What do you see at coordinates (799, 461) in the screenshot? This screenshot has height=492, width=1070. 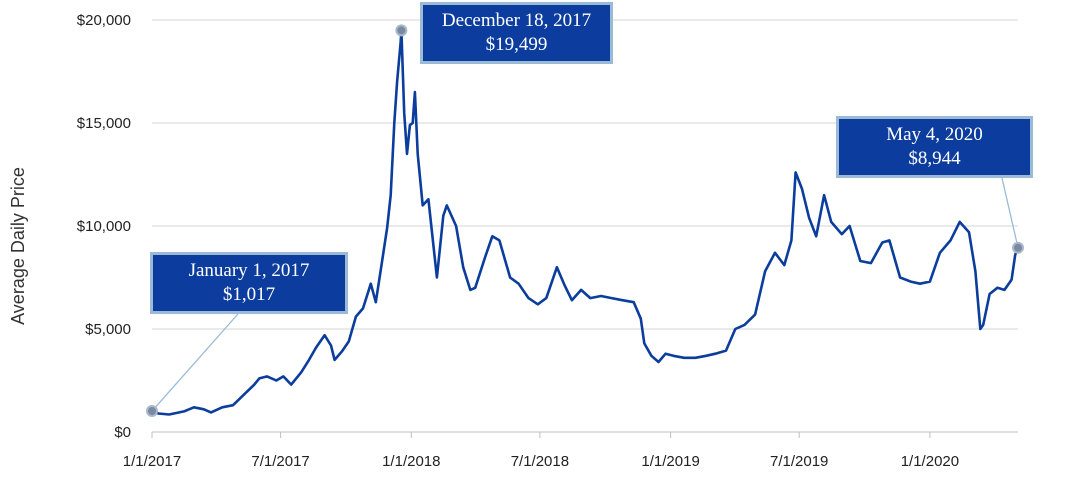 I see `x-tick-label: 7/1/2019` at bounding box center [799, 461].